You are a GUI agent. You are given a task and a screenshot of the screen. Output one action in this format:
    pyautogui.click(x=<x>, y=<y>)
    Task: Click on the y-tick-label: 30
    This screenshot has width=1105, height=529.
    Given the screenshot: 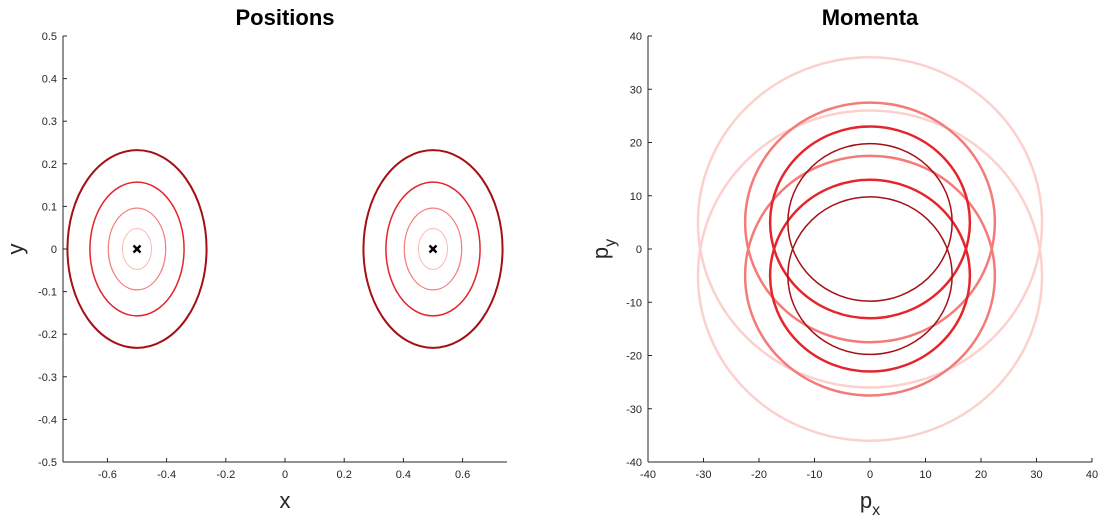 What is the action you would take?
    pyautogui.click(x=636, y=90)
    